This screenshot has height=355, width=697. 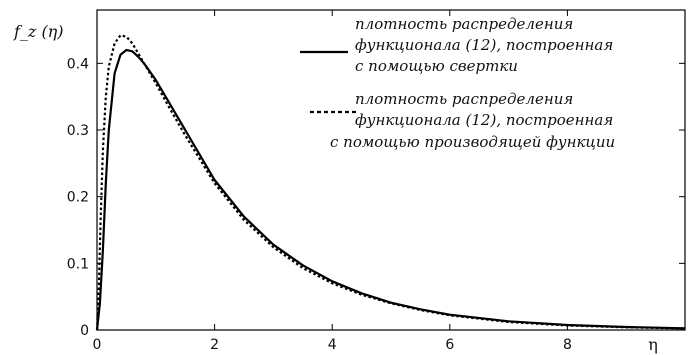 What do you see at coordinates (449, 345) in the screenshot?
I see `x-tick-label: 6` at bounding box center [449, 345].